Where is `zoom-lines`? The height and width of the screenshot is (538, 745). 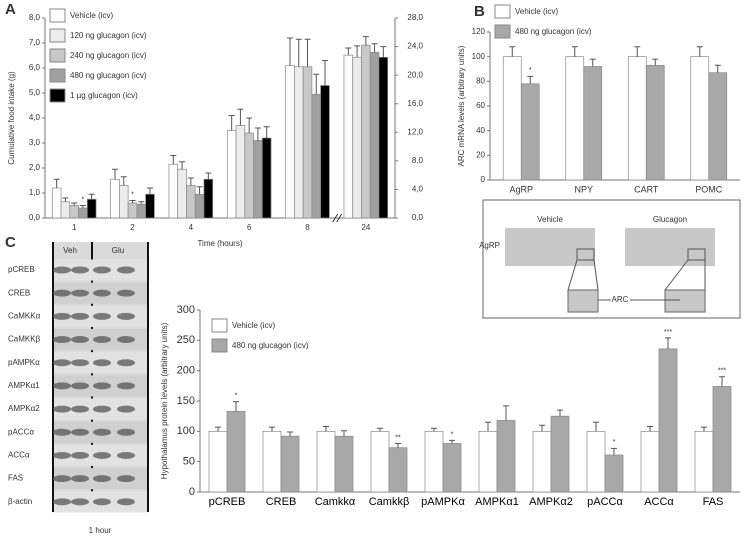
zoom-lines is located at coordinates (636, 275).